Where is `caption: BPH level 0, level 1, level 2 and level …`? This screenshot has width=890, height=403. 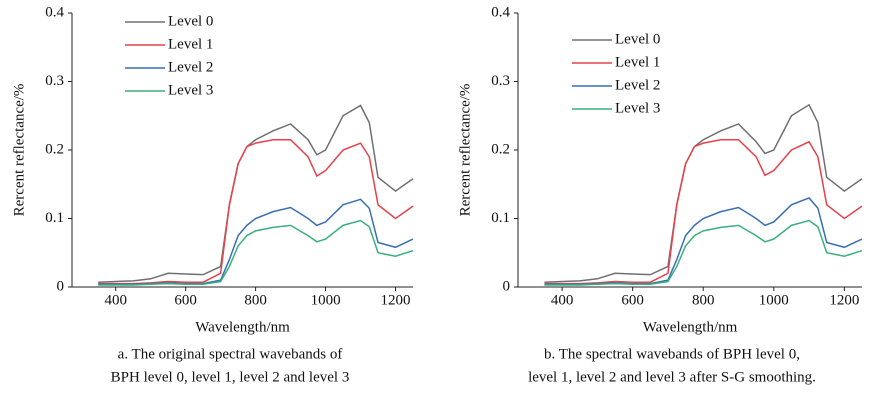
caption: BPH level 0, level 1, level 2 and level … is located at coordinates (230, 377).